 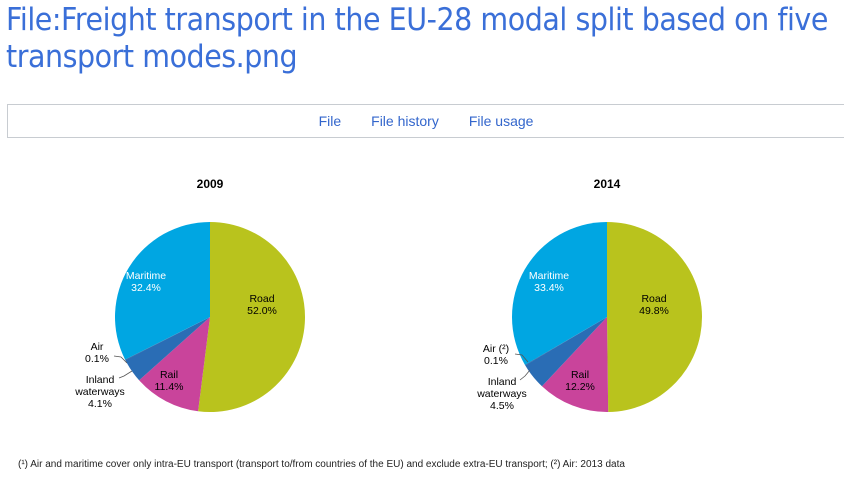 I want to click on chart-title: 2009, so click(x=210, y=184).